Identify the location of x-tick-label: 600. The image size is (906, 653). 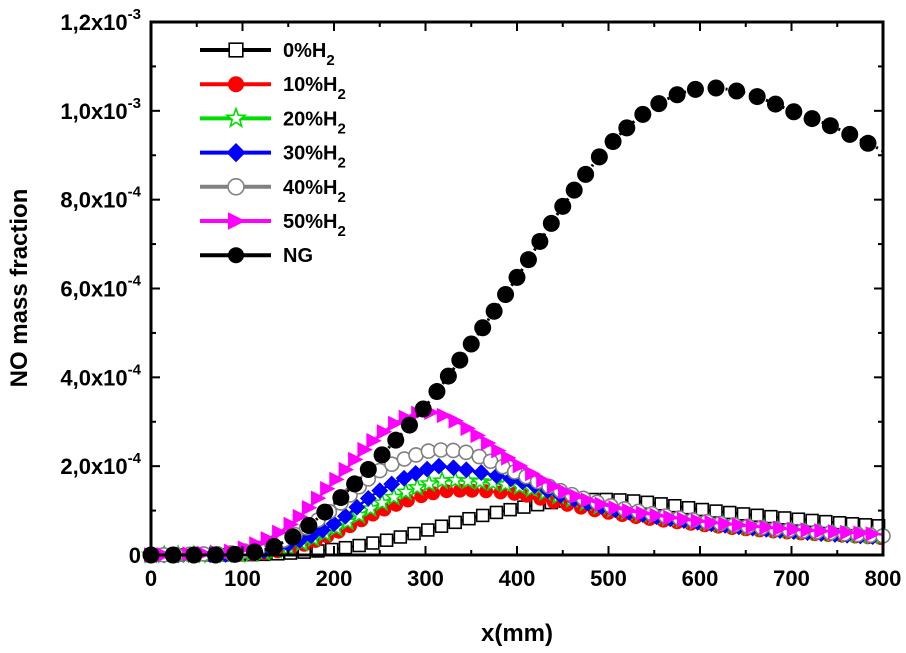
(700, 578).